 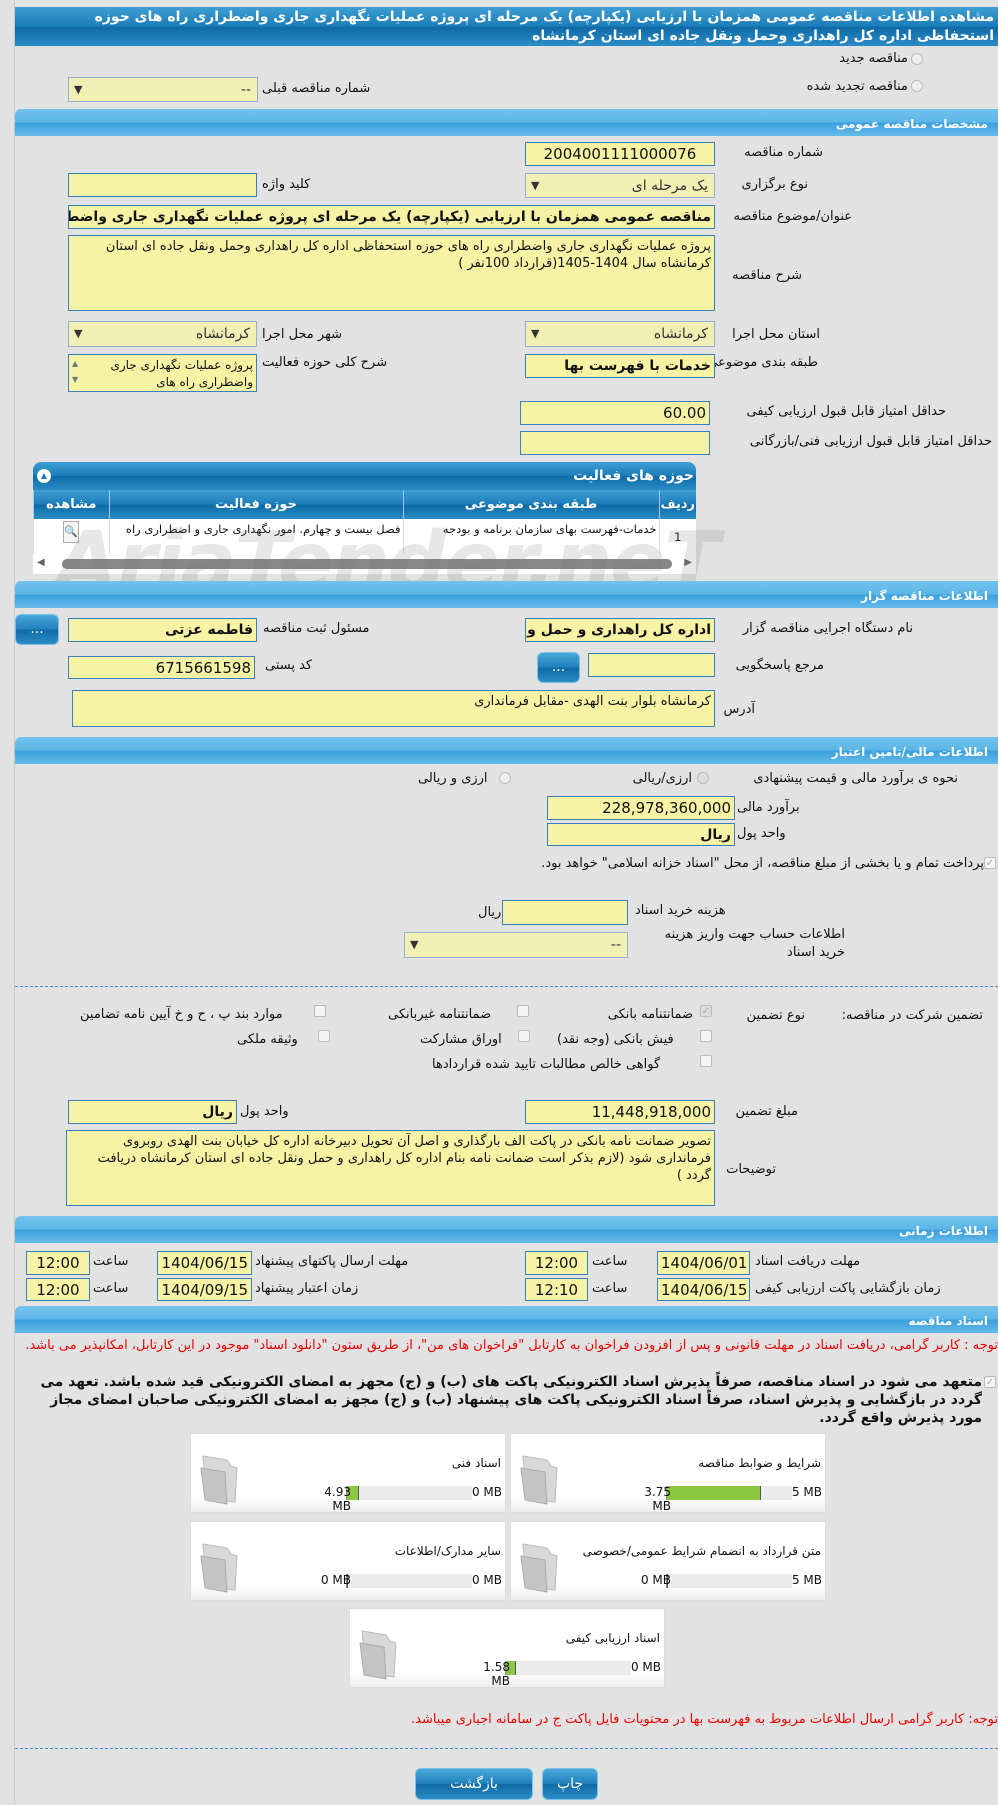 I want to click on checkbox-bank-guarantee: ✓, so click(x=706, y=1011).